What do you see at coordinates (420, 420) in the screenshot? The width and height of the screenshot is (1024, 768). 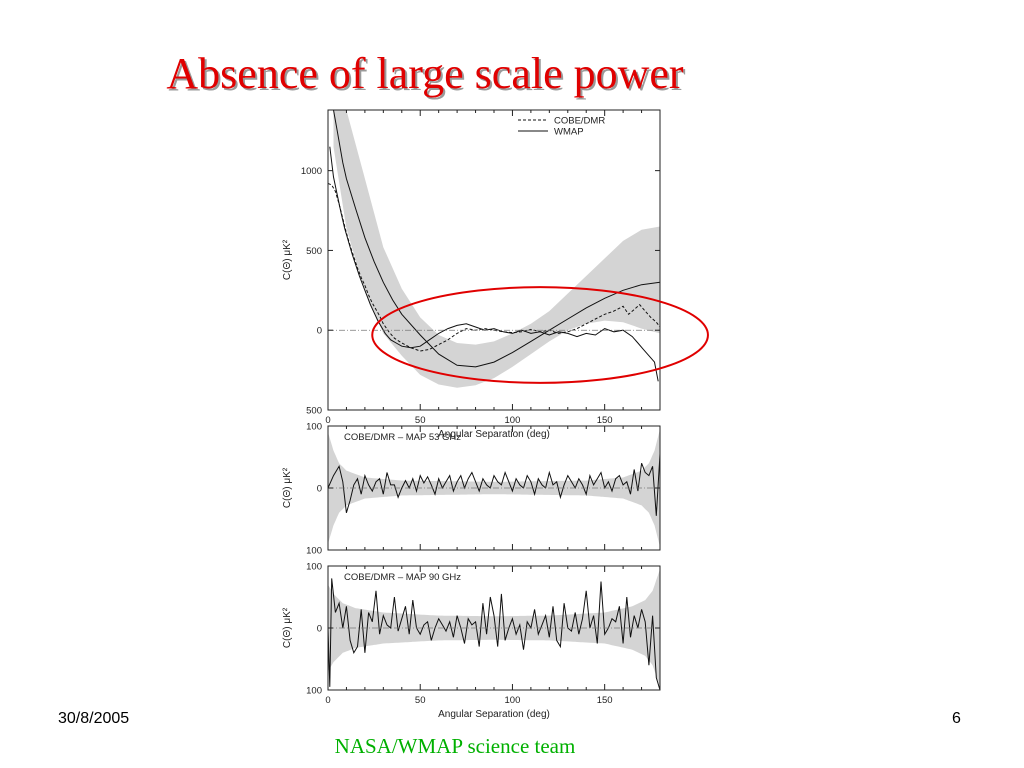 I see `main-xtick-label: 50` at bounding box center [420, 420].